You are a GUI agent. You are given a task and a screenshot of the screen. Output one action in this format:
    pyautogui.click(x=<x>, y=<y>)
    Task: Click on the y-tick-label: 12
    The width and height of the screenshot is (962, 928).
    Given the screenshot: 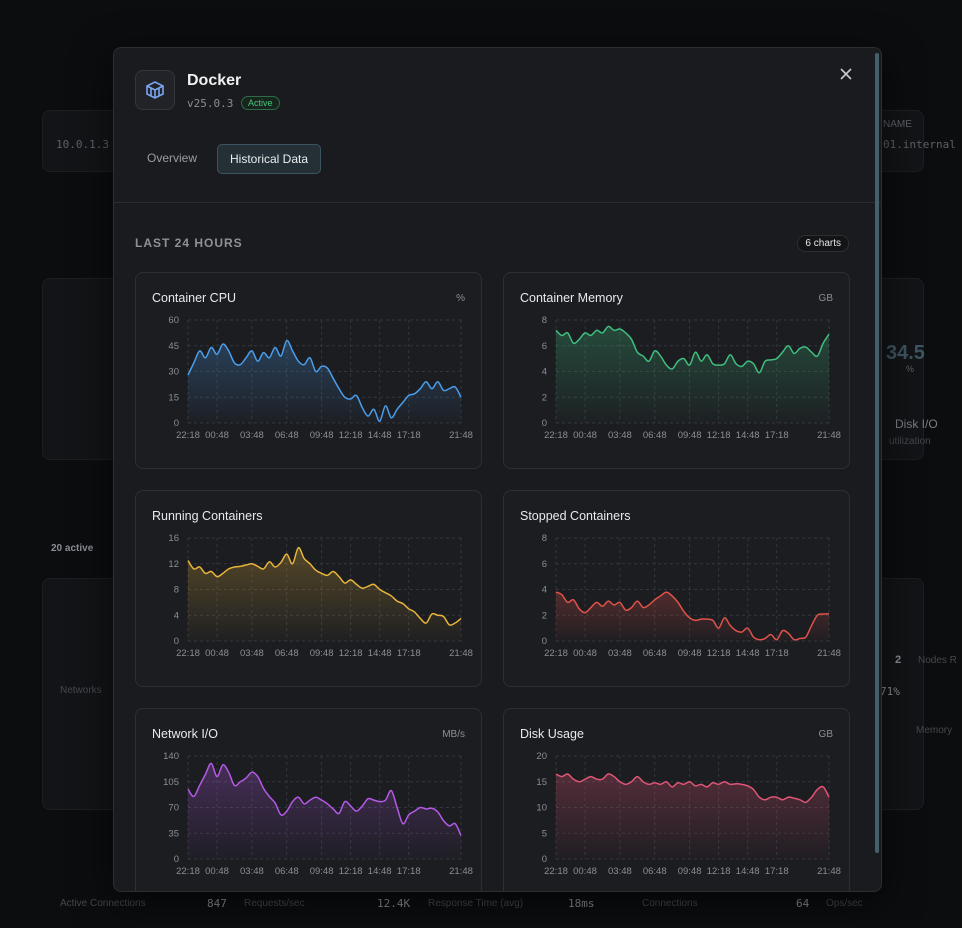 What is the action you would take?
    pyautogui.click(x=173, y=564)
    